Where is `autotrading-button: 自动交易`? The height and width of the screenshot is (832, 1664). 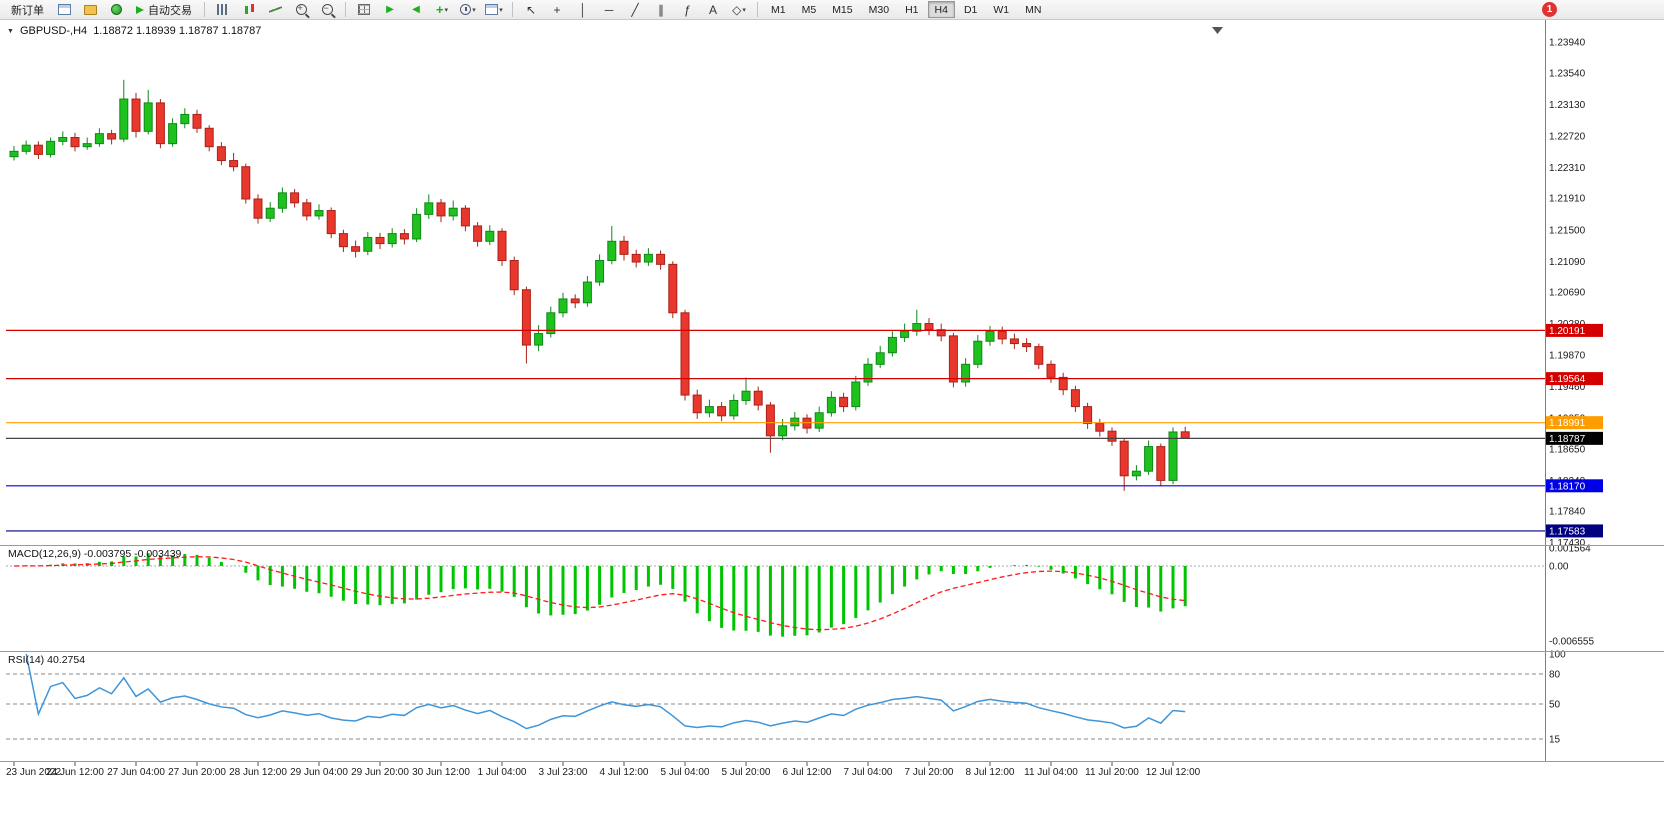 autotrading-button: 自动交易 is located at coordinates (164, 10).